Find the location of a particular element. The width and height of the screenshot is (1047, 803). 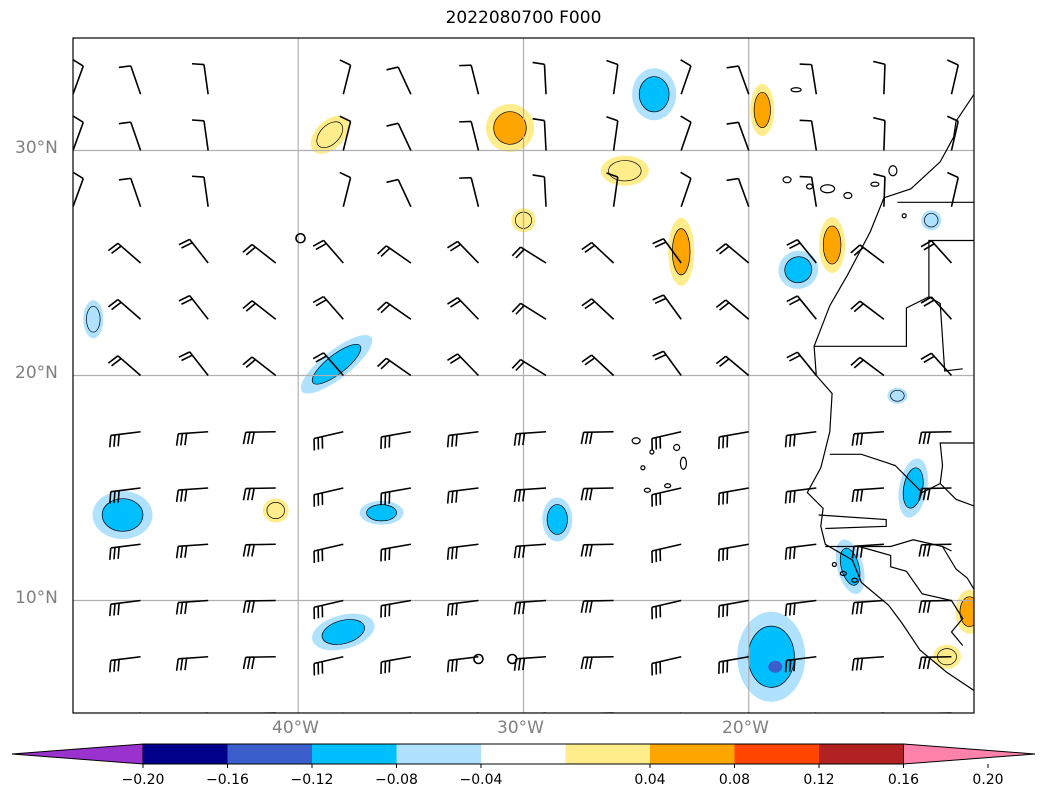

coastline is located at coordinates (911, 595).